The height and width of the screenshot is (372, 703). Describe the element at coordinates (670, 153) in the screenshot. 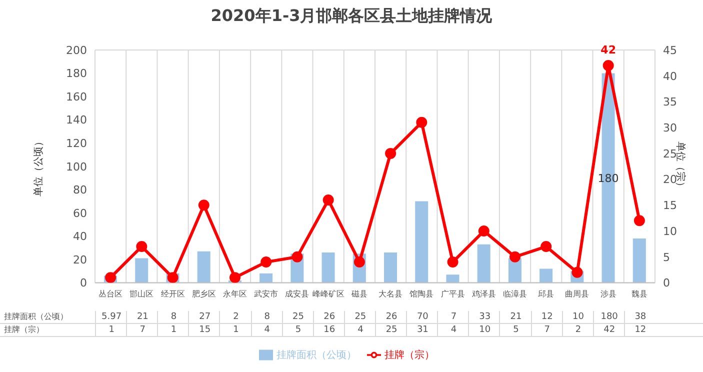

I see `y2-tick-label: 25` at that location.